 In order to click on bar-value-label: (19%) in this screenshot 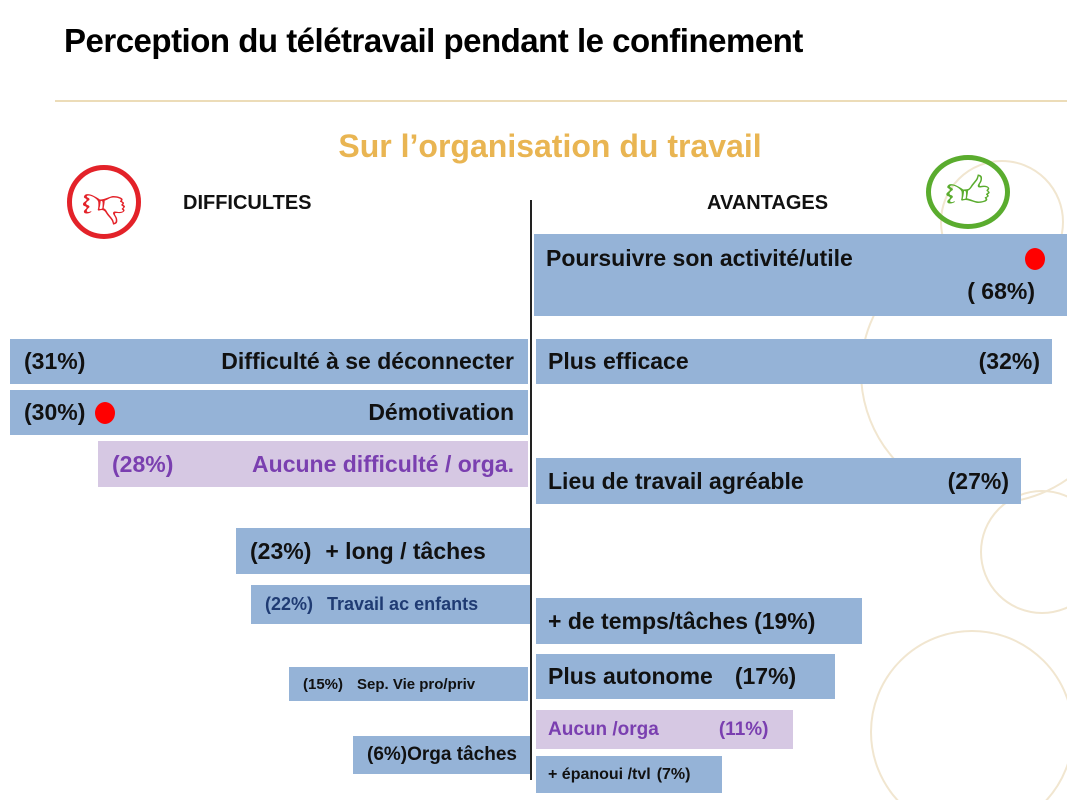, I will do `click(785, 620)`.